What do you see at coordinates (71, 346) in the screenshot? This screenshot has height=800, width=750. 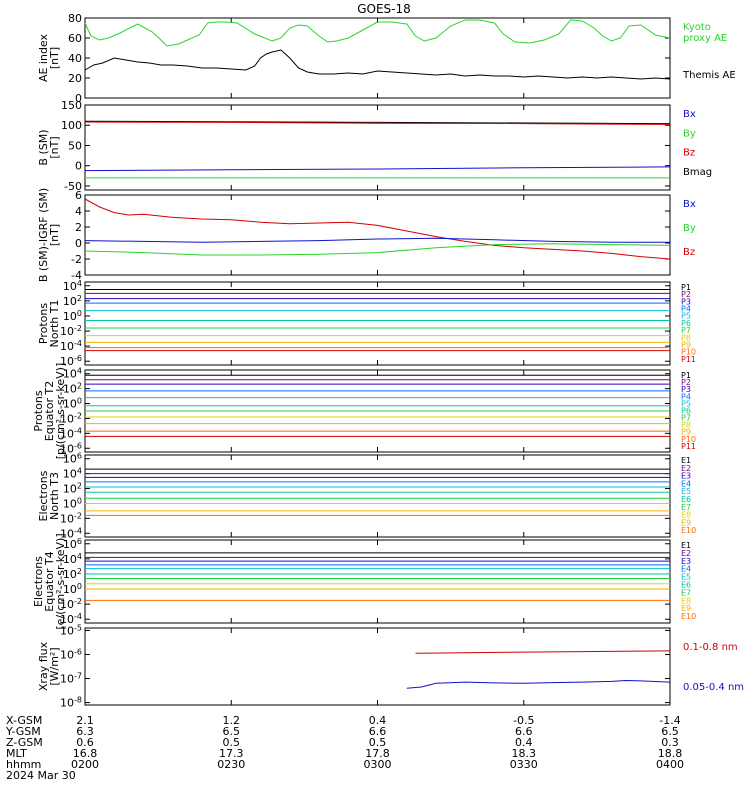 I see `y-tick-label: 10-4` at bounding box center [71, 346].